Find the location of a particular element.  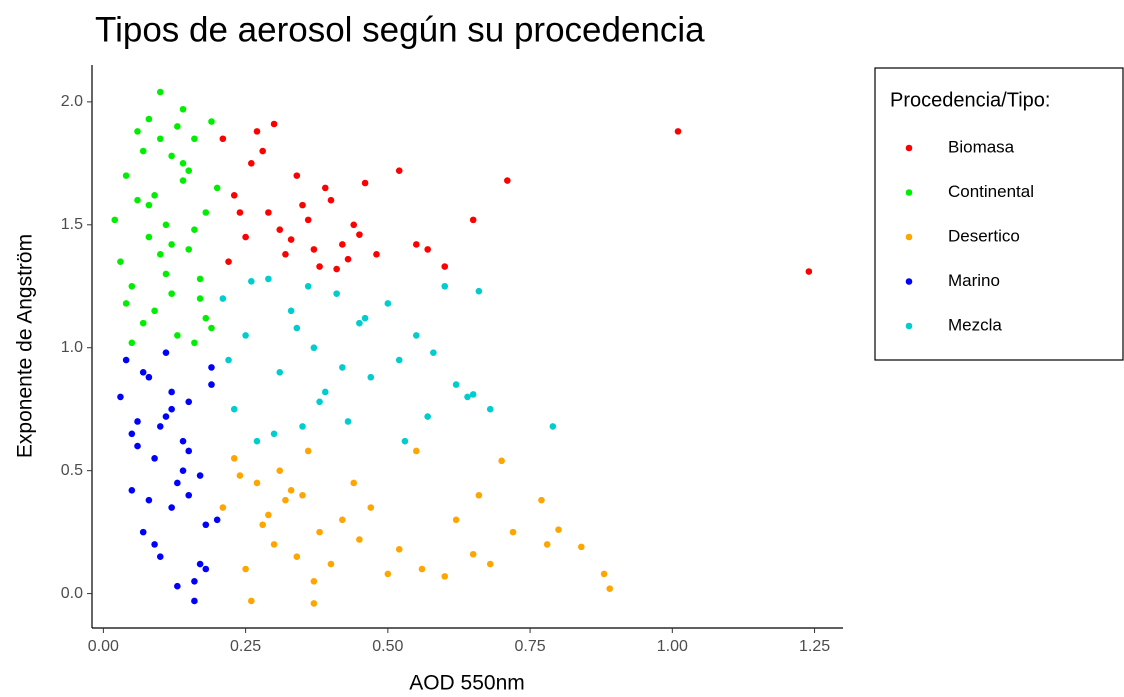

x-tick-label: 1.25 is located at coordinates (814, 646).